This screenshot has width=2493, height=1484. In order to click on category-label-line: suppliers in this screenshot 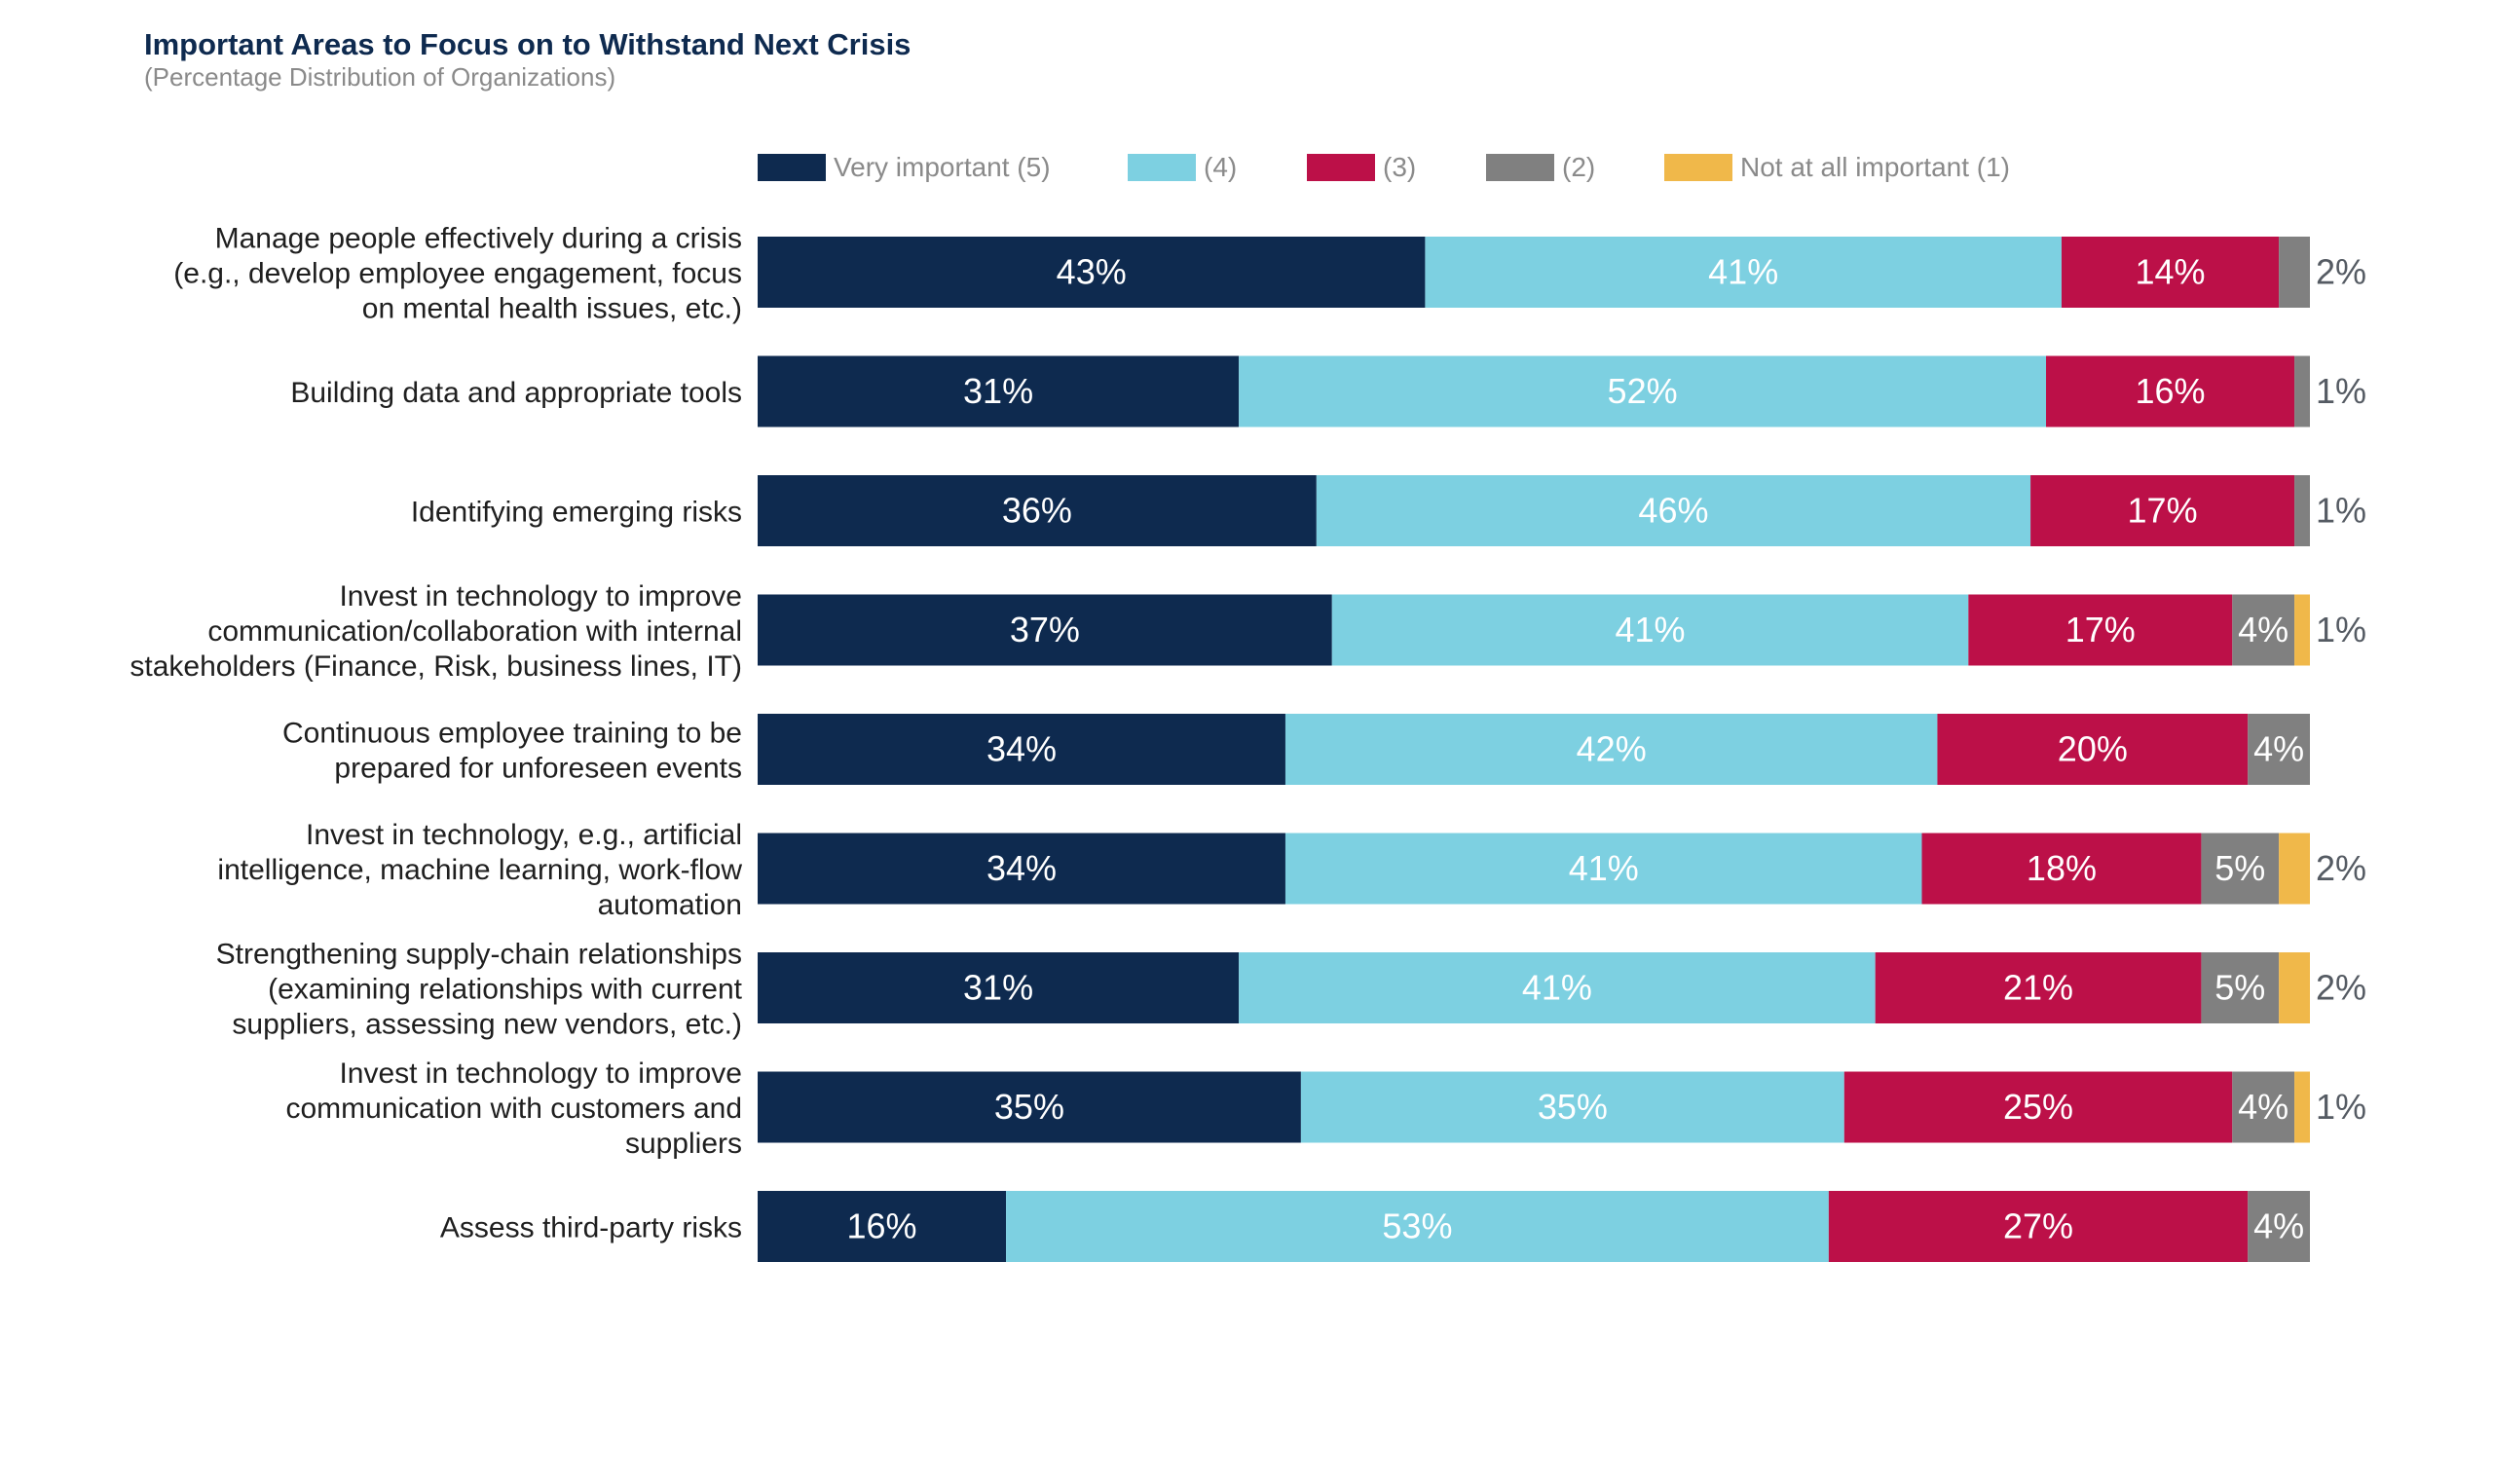, I will do `click(684, 1144)`.